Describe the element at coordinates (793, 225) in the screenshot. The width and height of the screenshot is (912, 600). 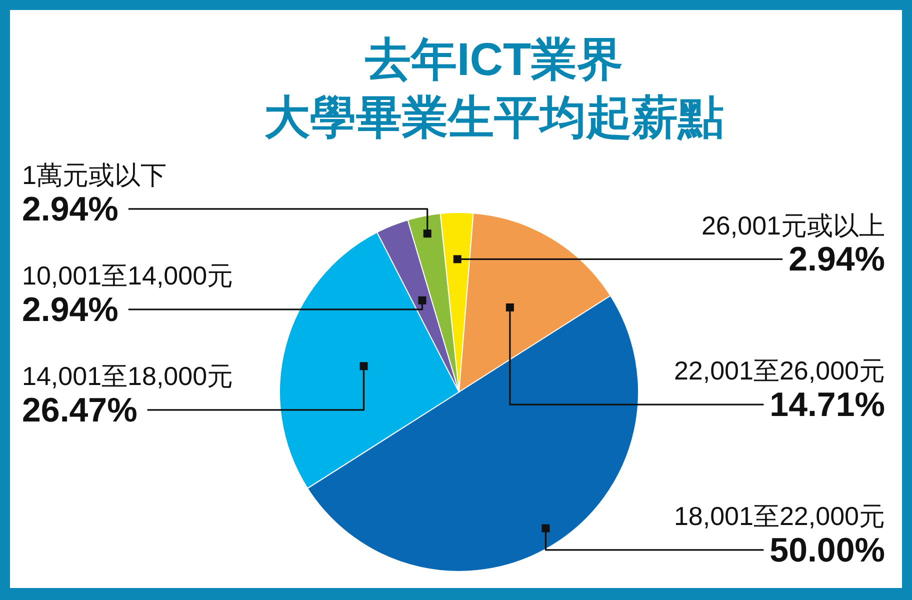
I see `slice-label: 26,001元或以上` at that location.